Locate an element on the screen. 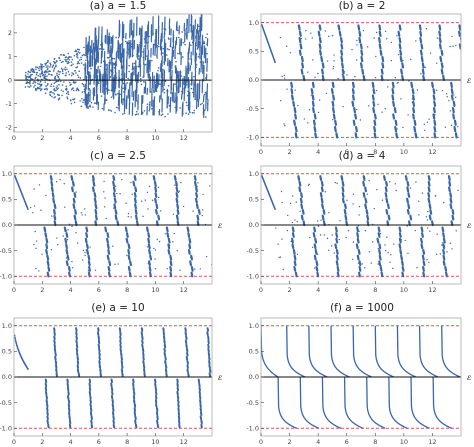 Image resolution: width=474 pixels, height=447 pixels. panel-title: (a) a = 1.5 is located at coordinates (118, 6).